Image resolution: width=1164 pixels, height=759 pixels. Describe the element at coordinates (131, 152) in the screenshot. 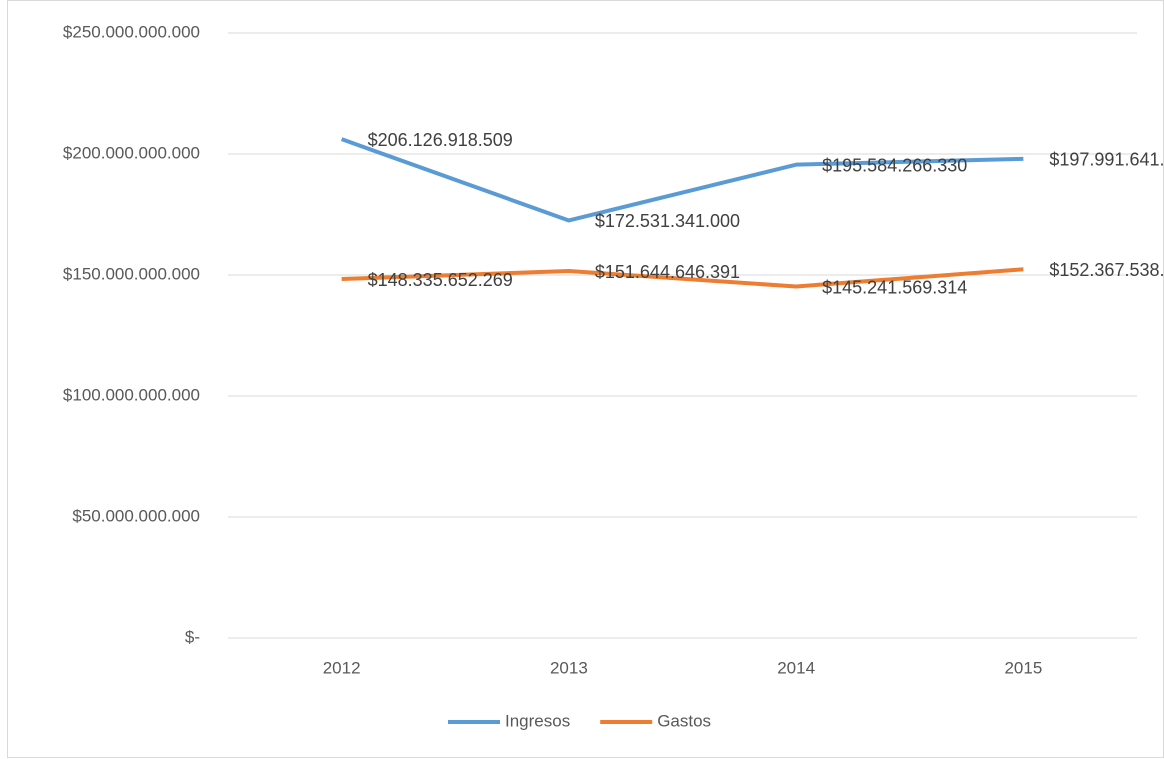

I see `y-tick-label: $200.000.000.000` at that location.